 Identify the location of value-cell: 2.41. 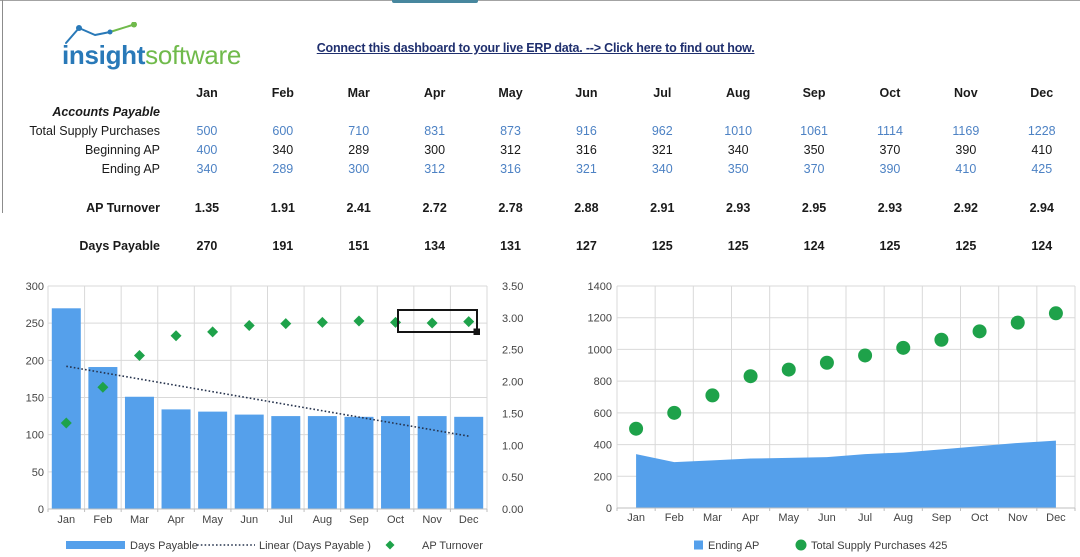
(358, 207).